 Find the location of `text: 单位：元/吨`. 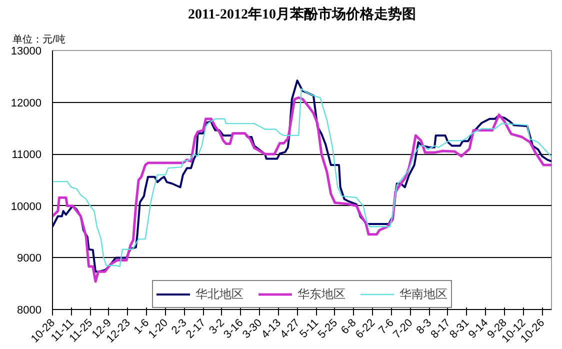

text: 单位：元/吨 is located at coordinates (39, 40).